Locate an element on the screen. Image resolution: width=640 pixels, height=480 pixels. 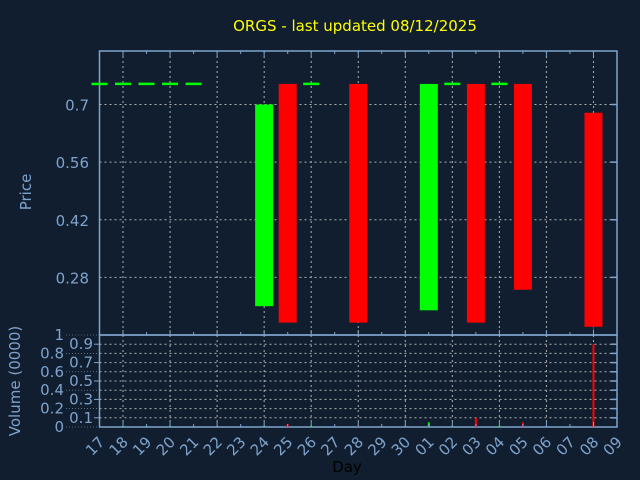
volume-tick-label: 0.5 is located at coordinates (81, 381).